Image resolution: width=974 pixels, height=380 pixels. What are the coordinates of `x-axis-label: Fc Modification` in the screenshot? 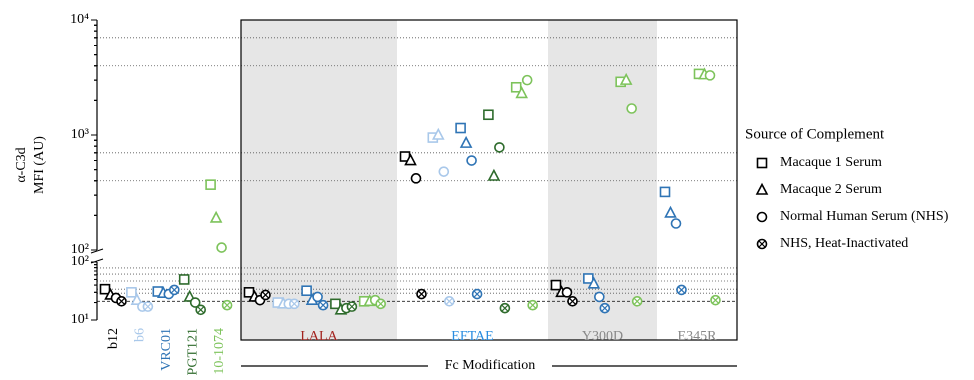 It's located at (490, 365).